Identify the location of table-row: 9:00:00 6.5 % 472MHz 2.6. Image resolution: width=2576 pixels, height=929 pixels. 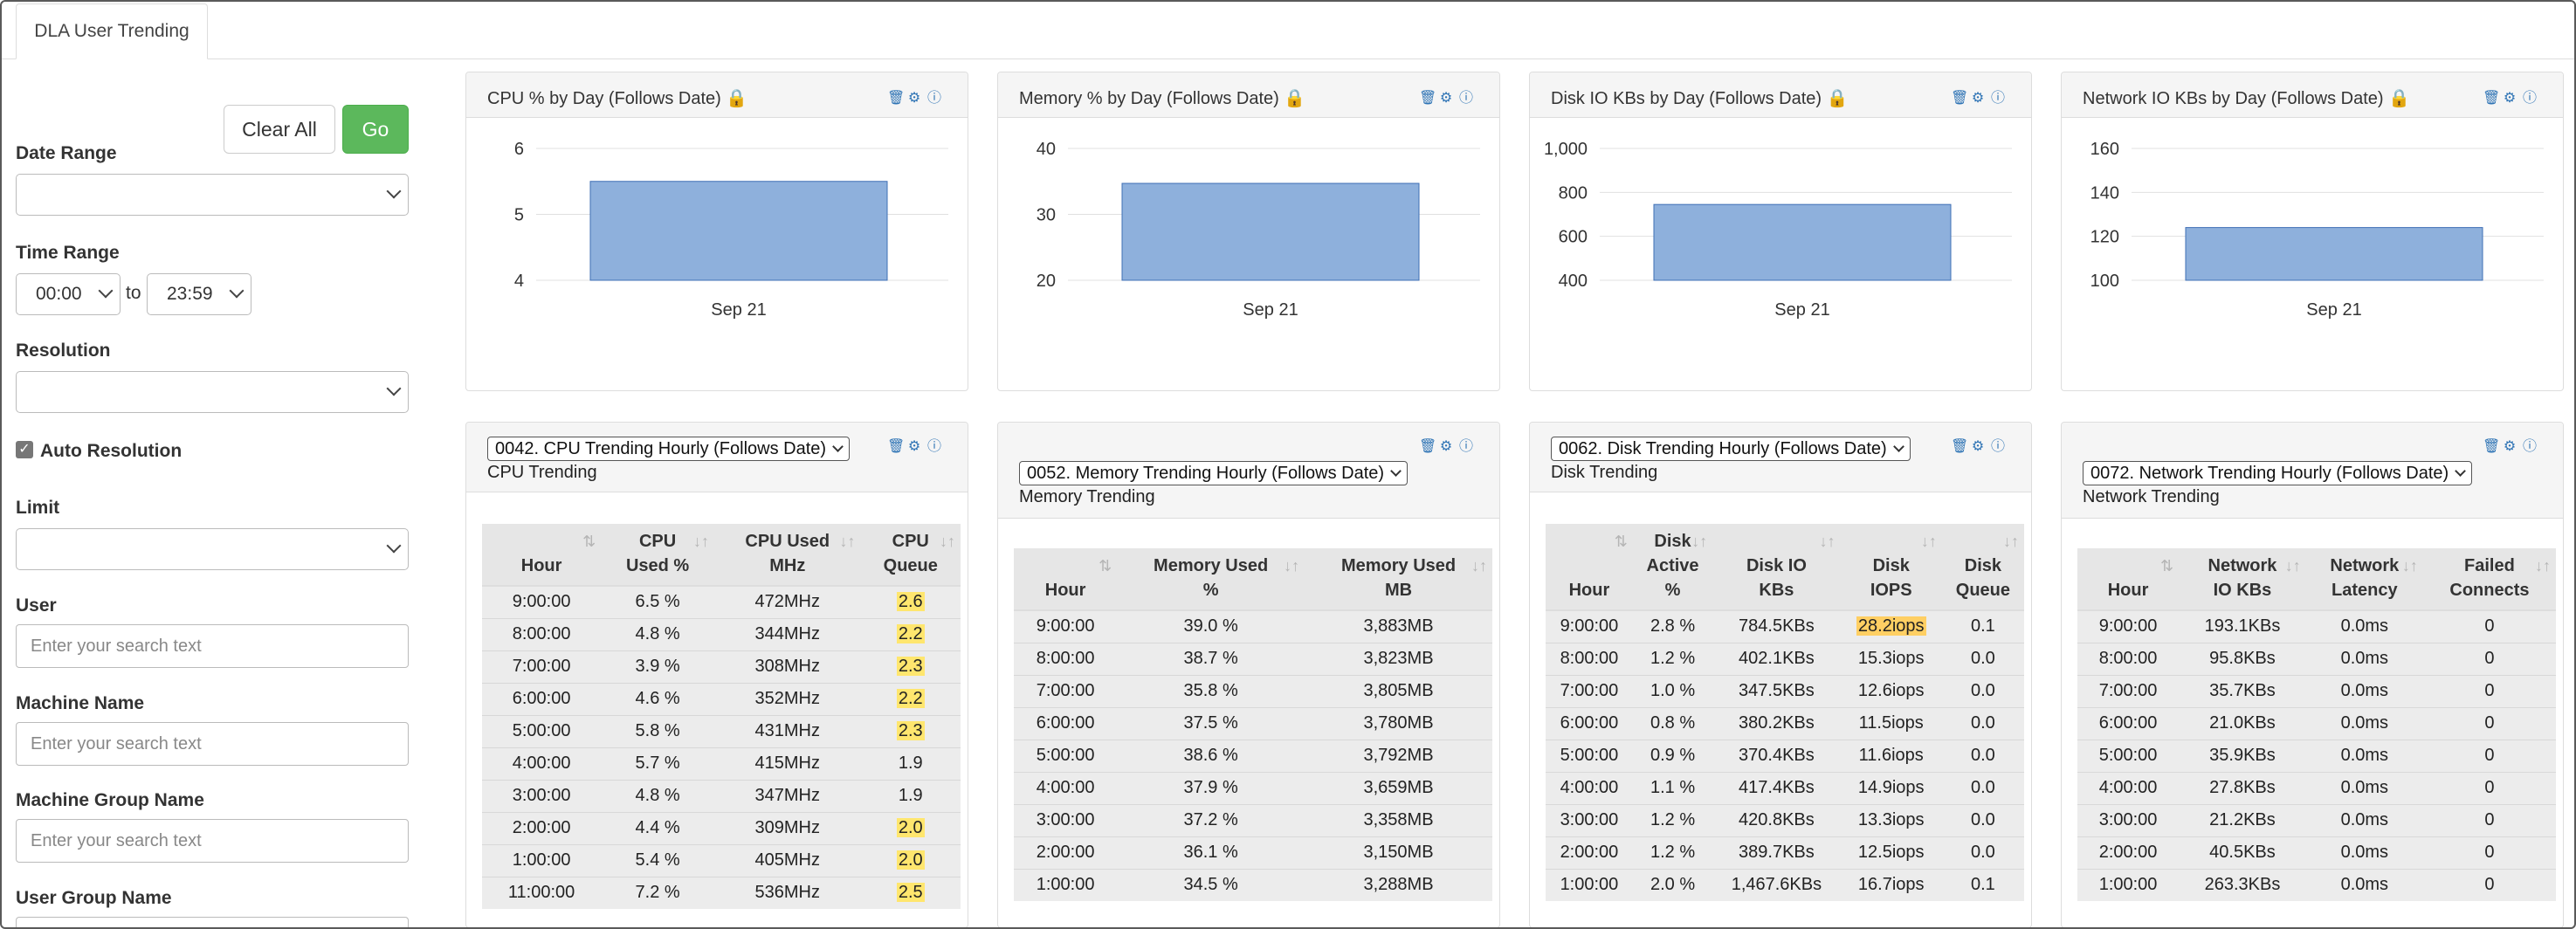
(721, 601).